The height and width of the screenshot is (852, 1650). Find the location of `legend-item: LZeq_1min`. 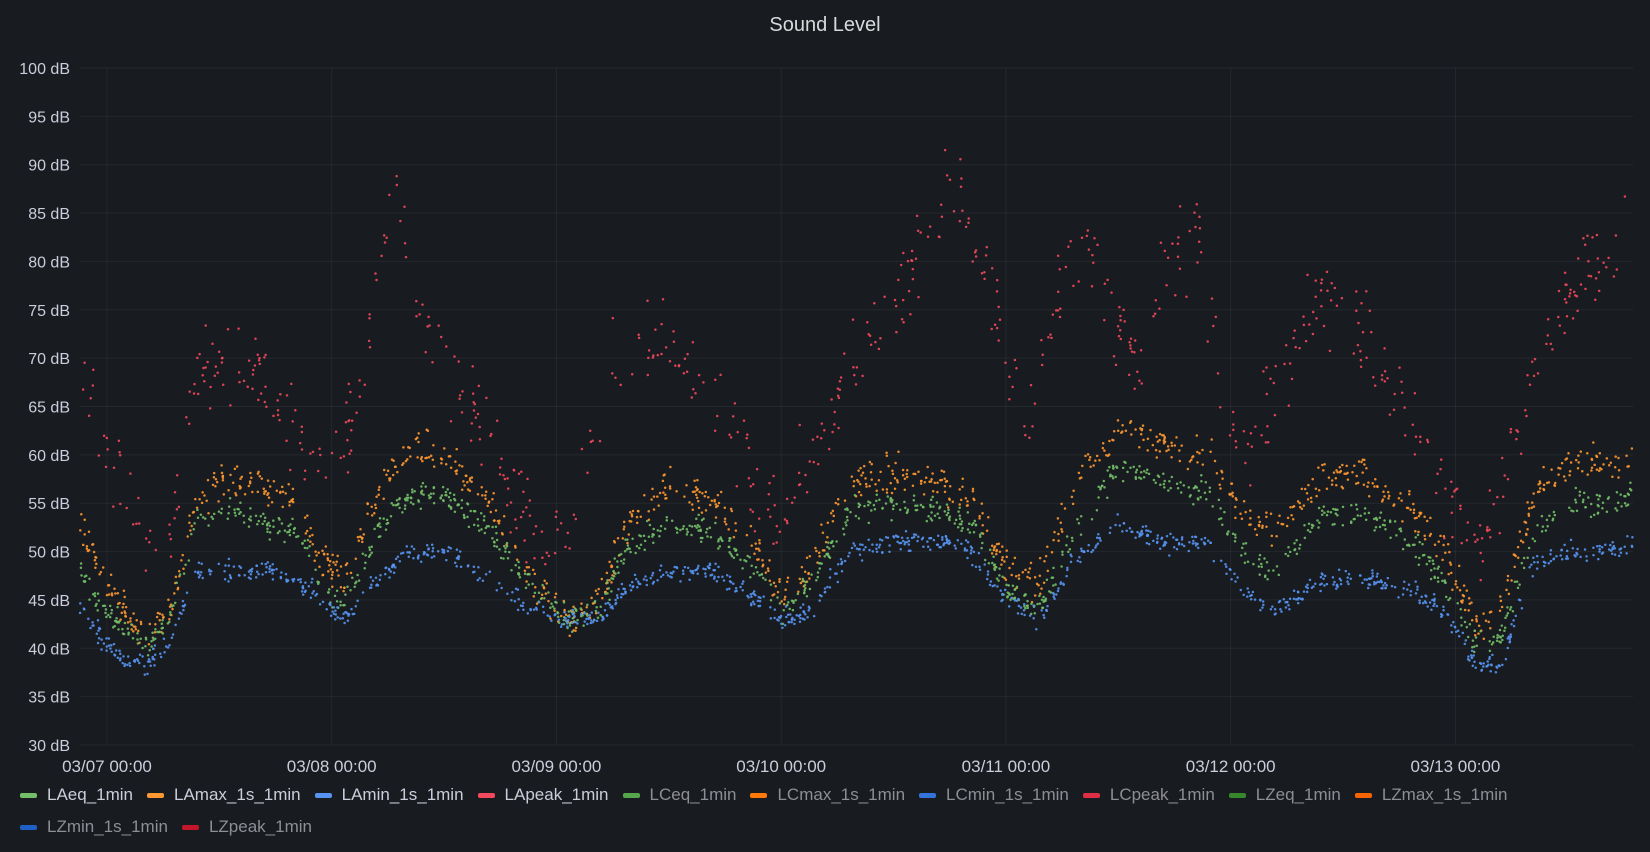

legend-item: LZeq_1min is located at coordinates (1284, 795).